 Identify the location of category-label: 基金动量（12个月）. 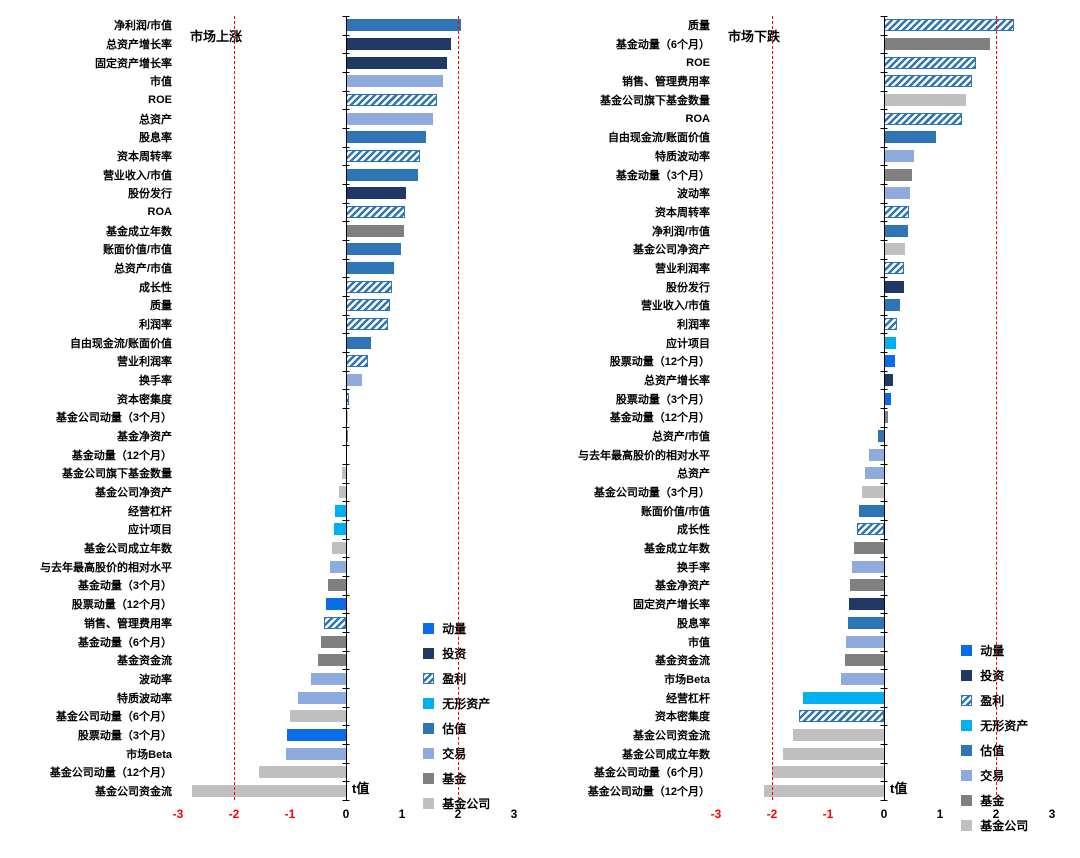
(121, 455).